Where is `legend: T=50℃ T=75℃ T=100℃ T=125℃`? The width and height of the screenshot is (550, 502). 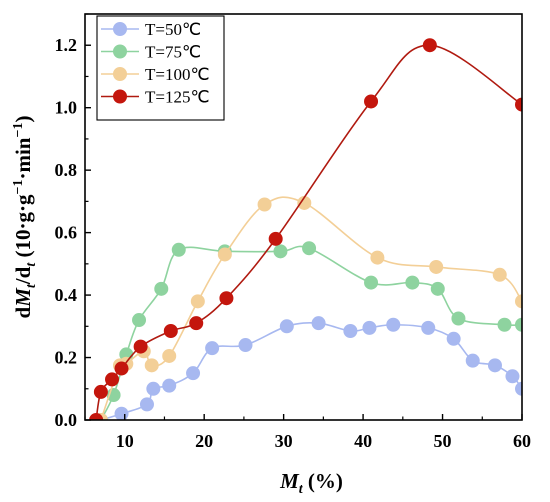
legend: T=50℃ T=75℃ T=100℃ T=125℃ is located at coordinates (160, 68).